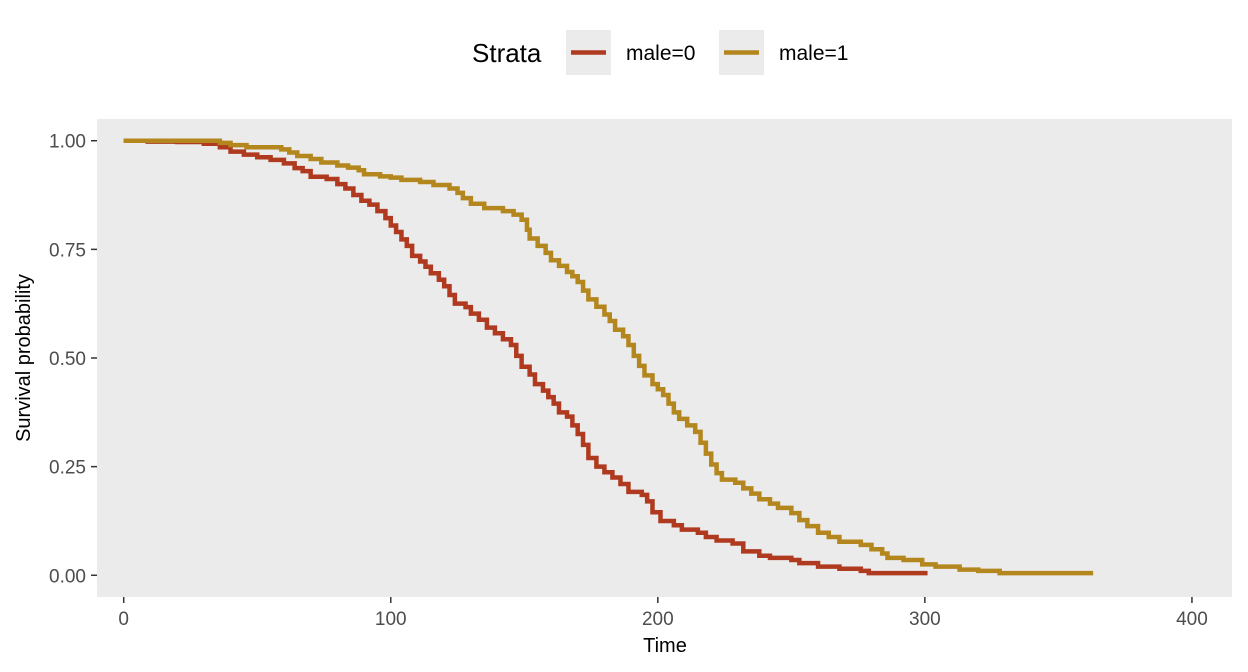 The image size is (1248, 672). Describe the element at coordinates (123, 619) in the screenshot. I see `x-tick-label-0: 0` at that location.